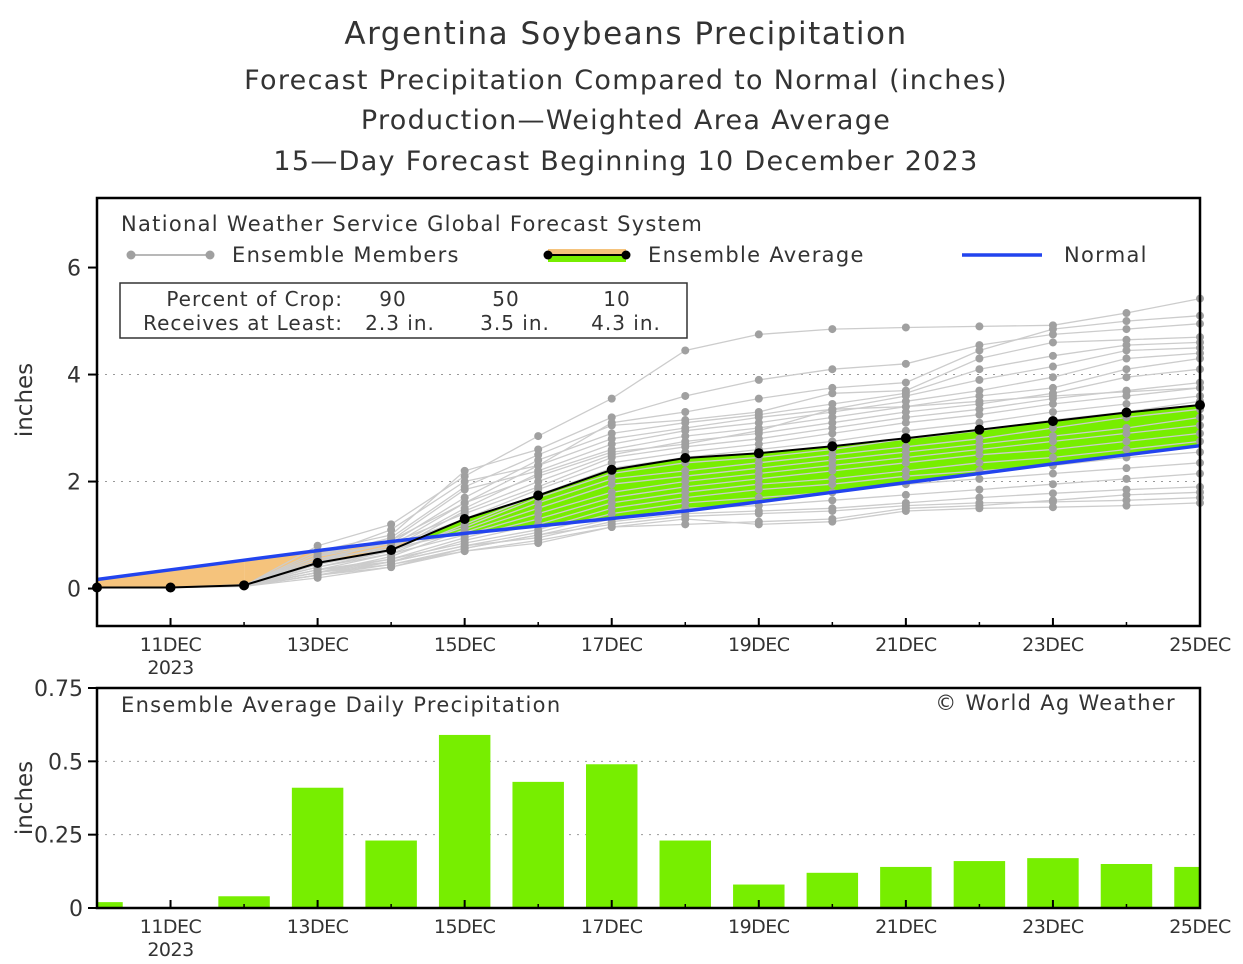 This screenshot has height=964, width=1243. Describe the element at coordinates (548, 255) in the screenshot. I see `legend-average-marker` at that location.